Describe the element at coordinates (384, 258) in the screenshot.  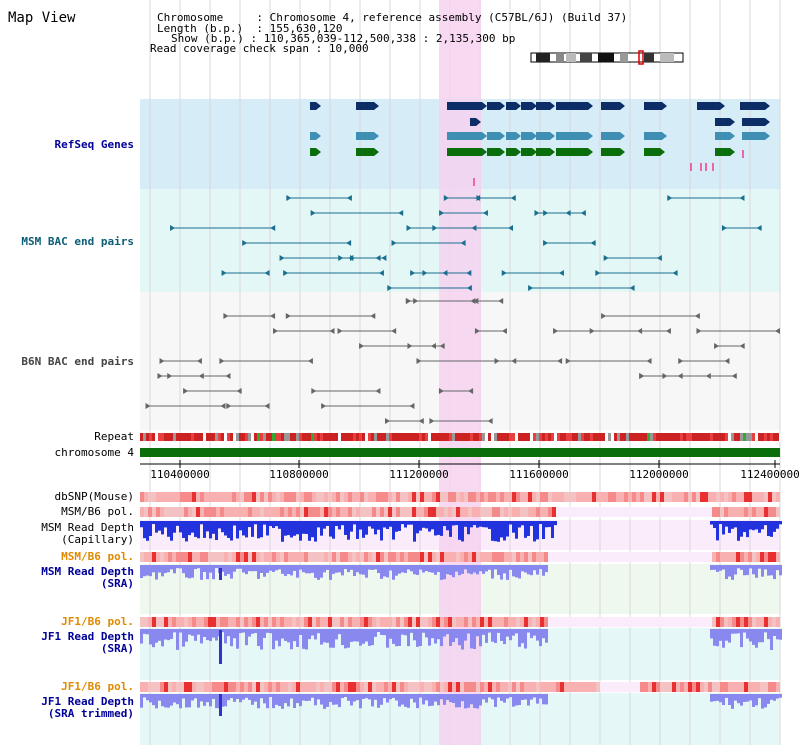
I see `msm-pair-end` at that location.